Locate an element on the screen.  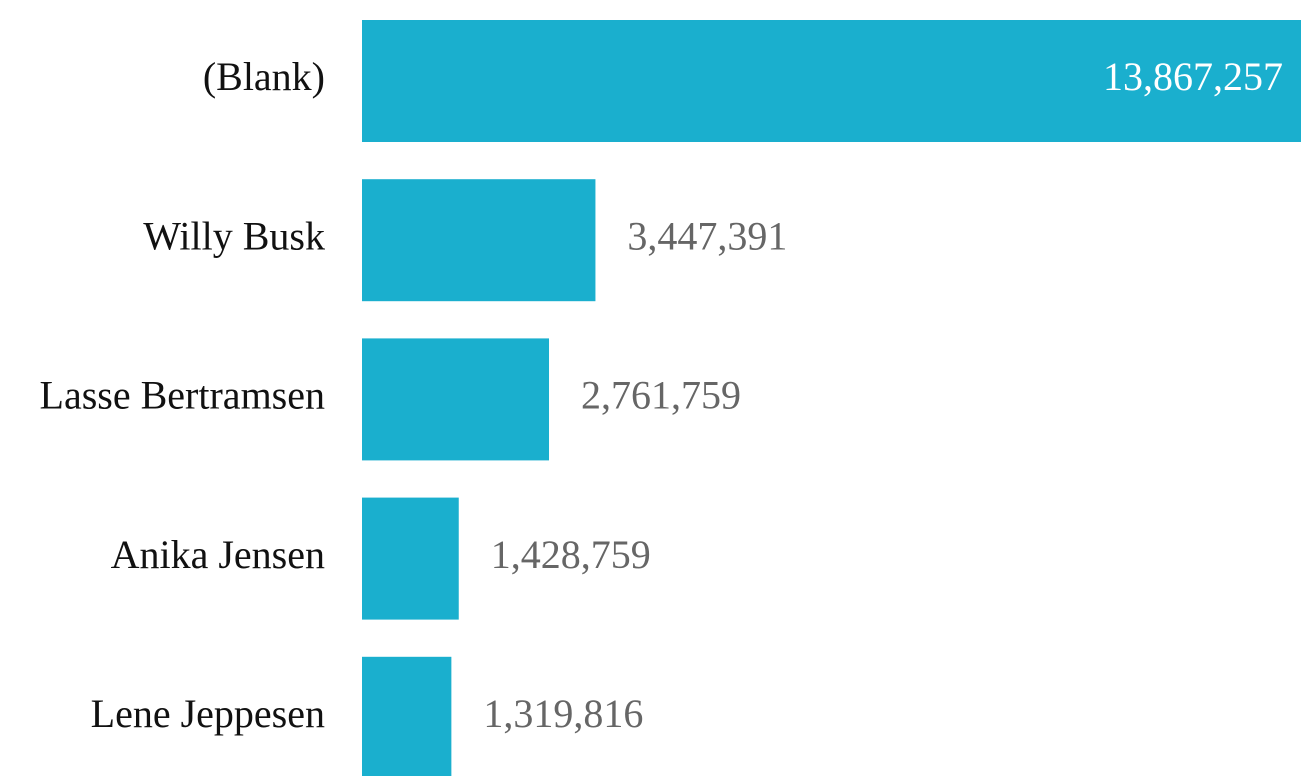
value-label: 3,447,391 is located at coordinates (707, 235).